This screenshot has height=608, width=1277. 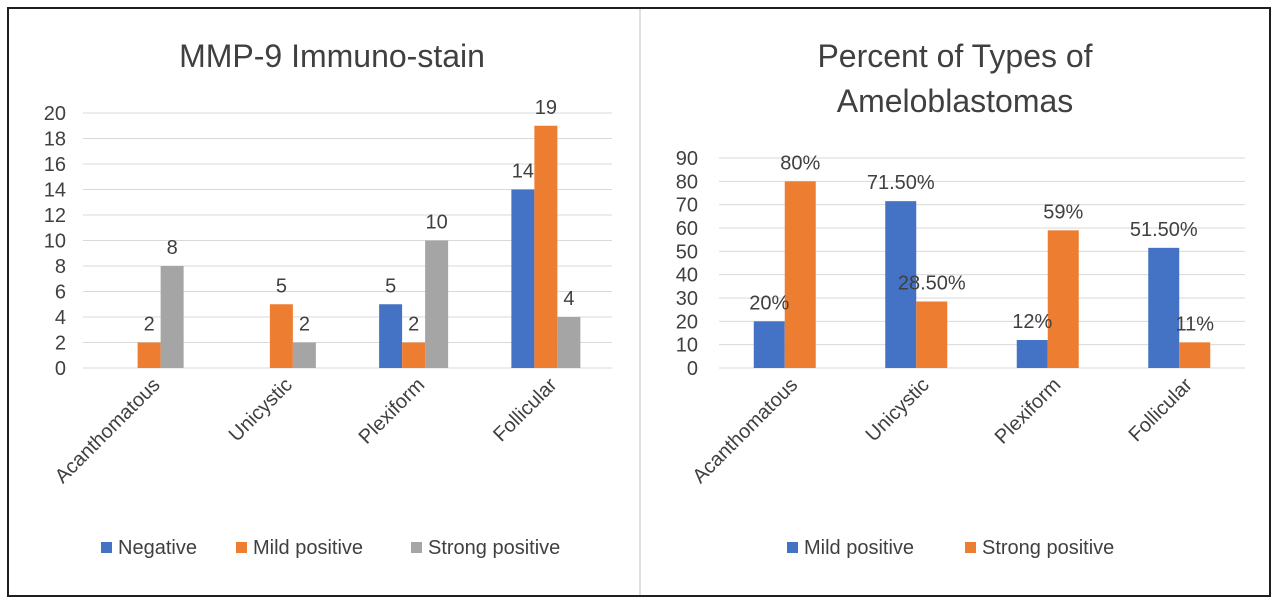 What do you see at coordinates (55, 140) in the screenshot?
I see `y-tick-label: 18` at bounding box center [55, 140].